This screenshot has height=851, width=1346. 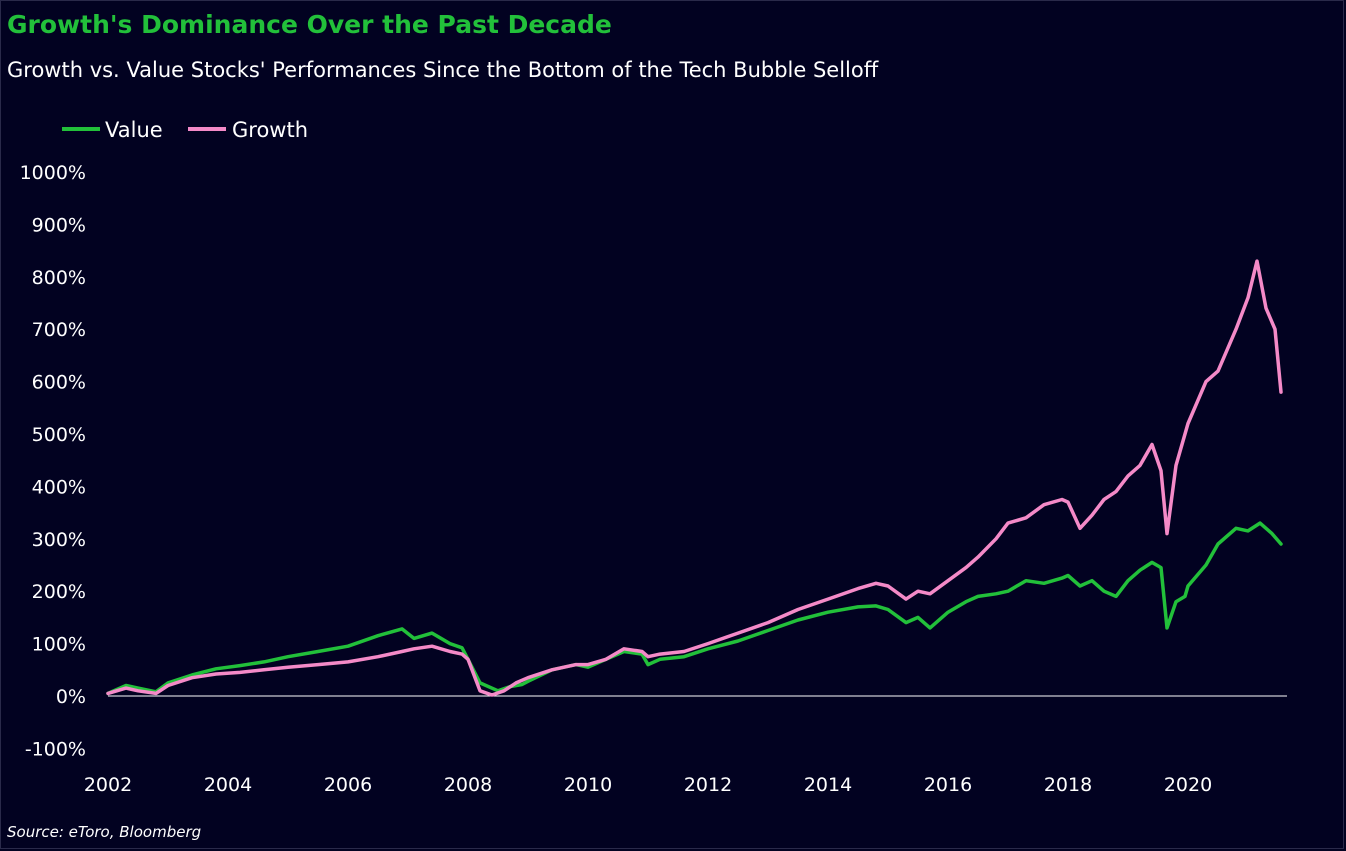 I want to click on y-tick-label: 1000%, so click(x=53, y=173).